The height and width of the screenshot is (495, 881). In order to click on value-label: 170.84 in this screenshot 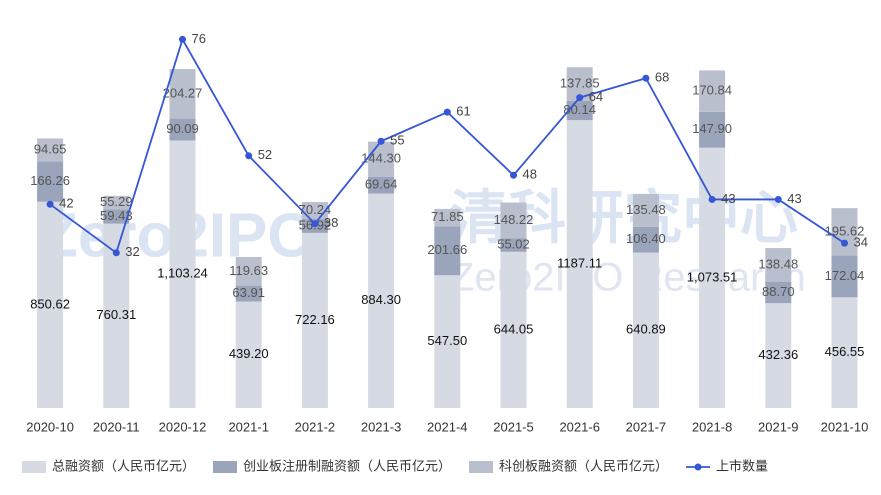, I will do `click(712, 90)`.